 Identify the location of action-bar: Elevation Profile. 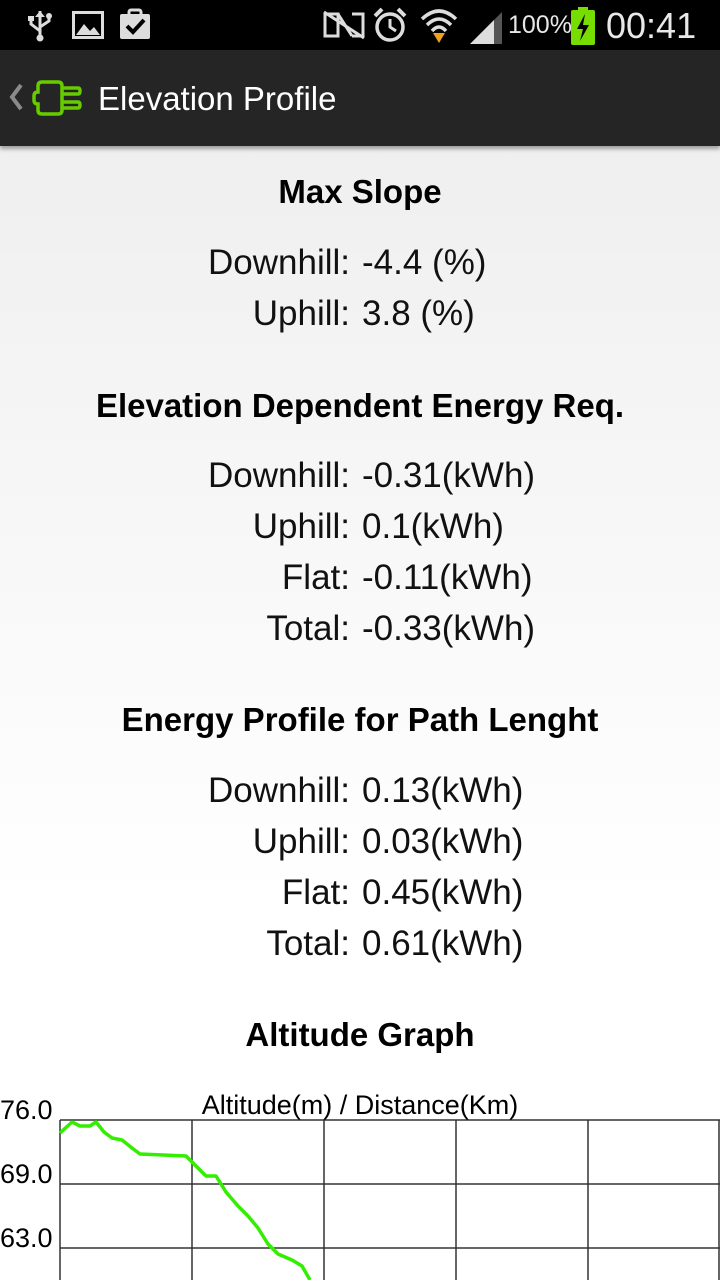
(360, 98).